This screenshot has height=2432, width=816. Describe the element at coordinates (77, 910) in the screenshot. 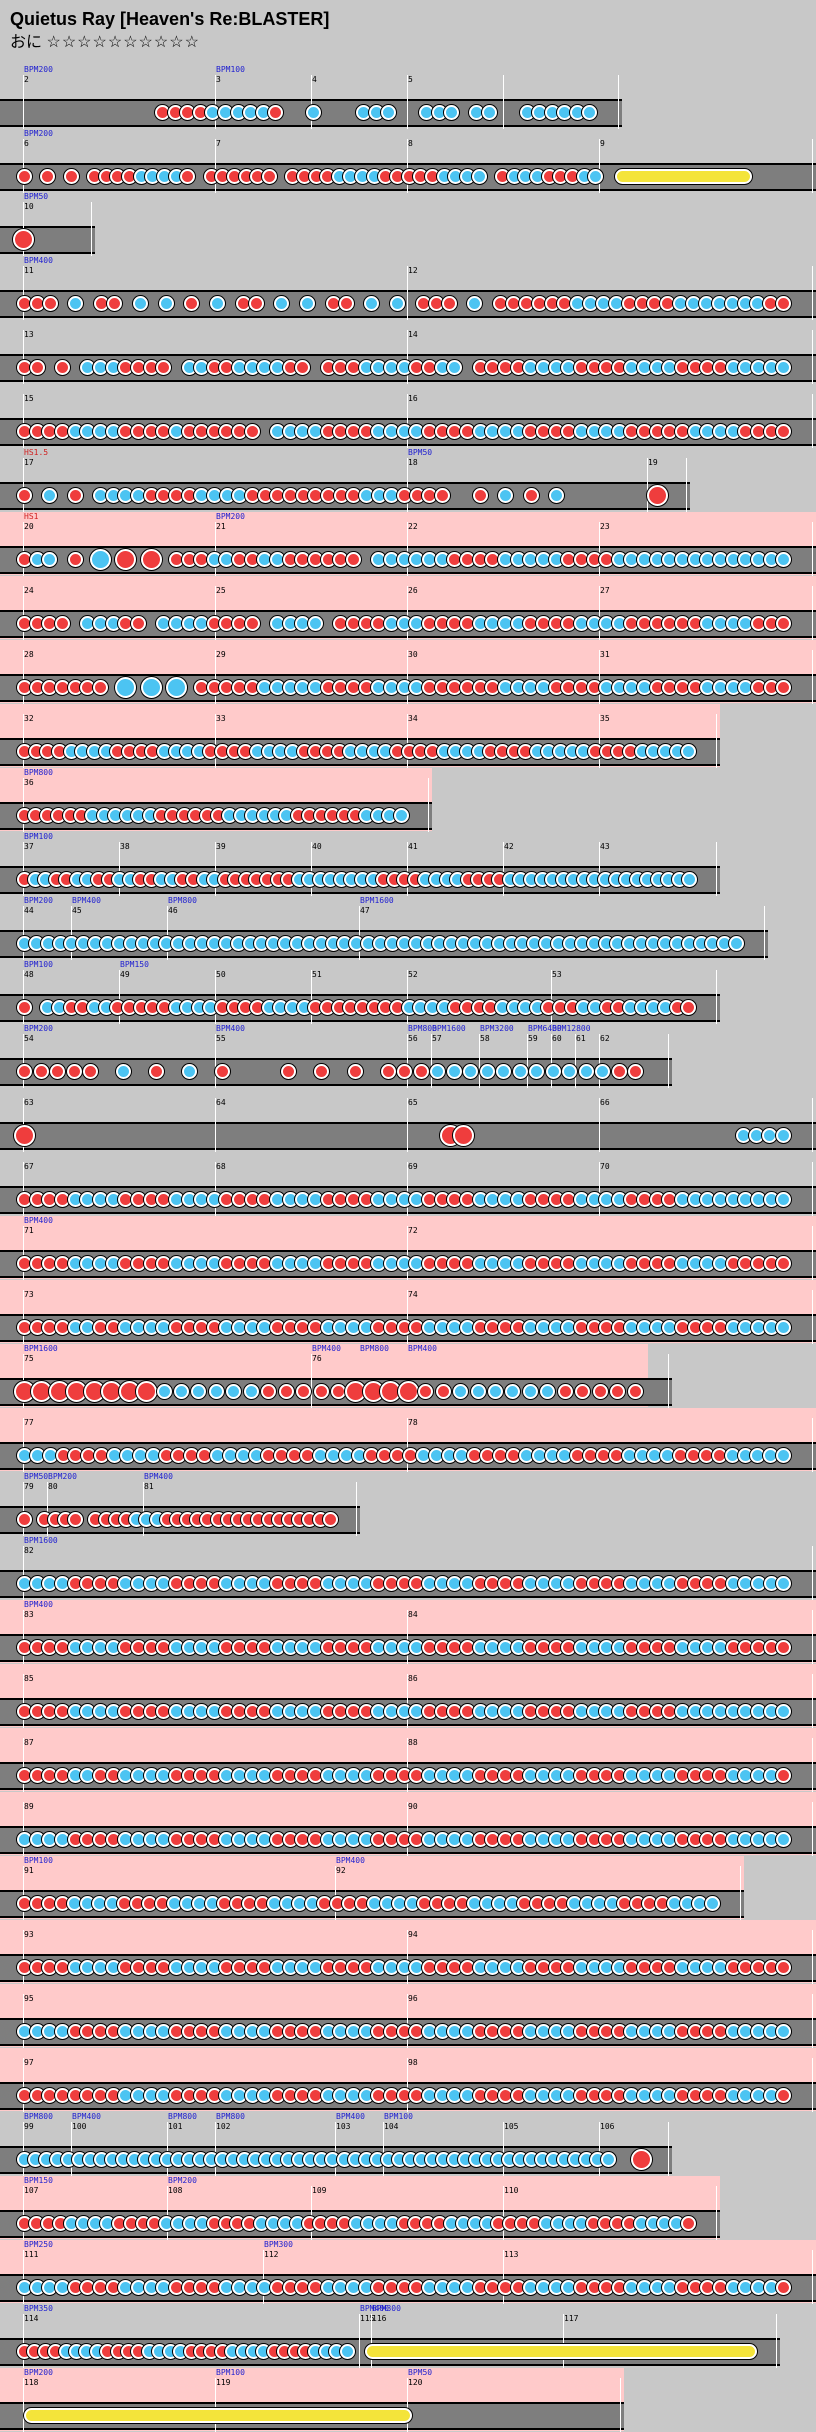

I see `bar-number: 45` at that location.